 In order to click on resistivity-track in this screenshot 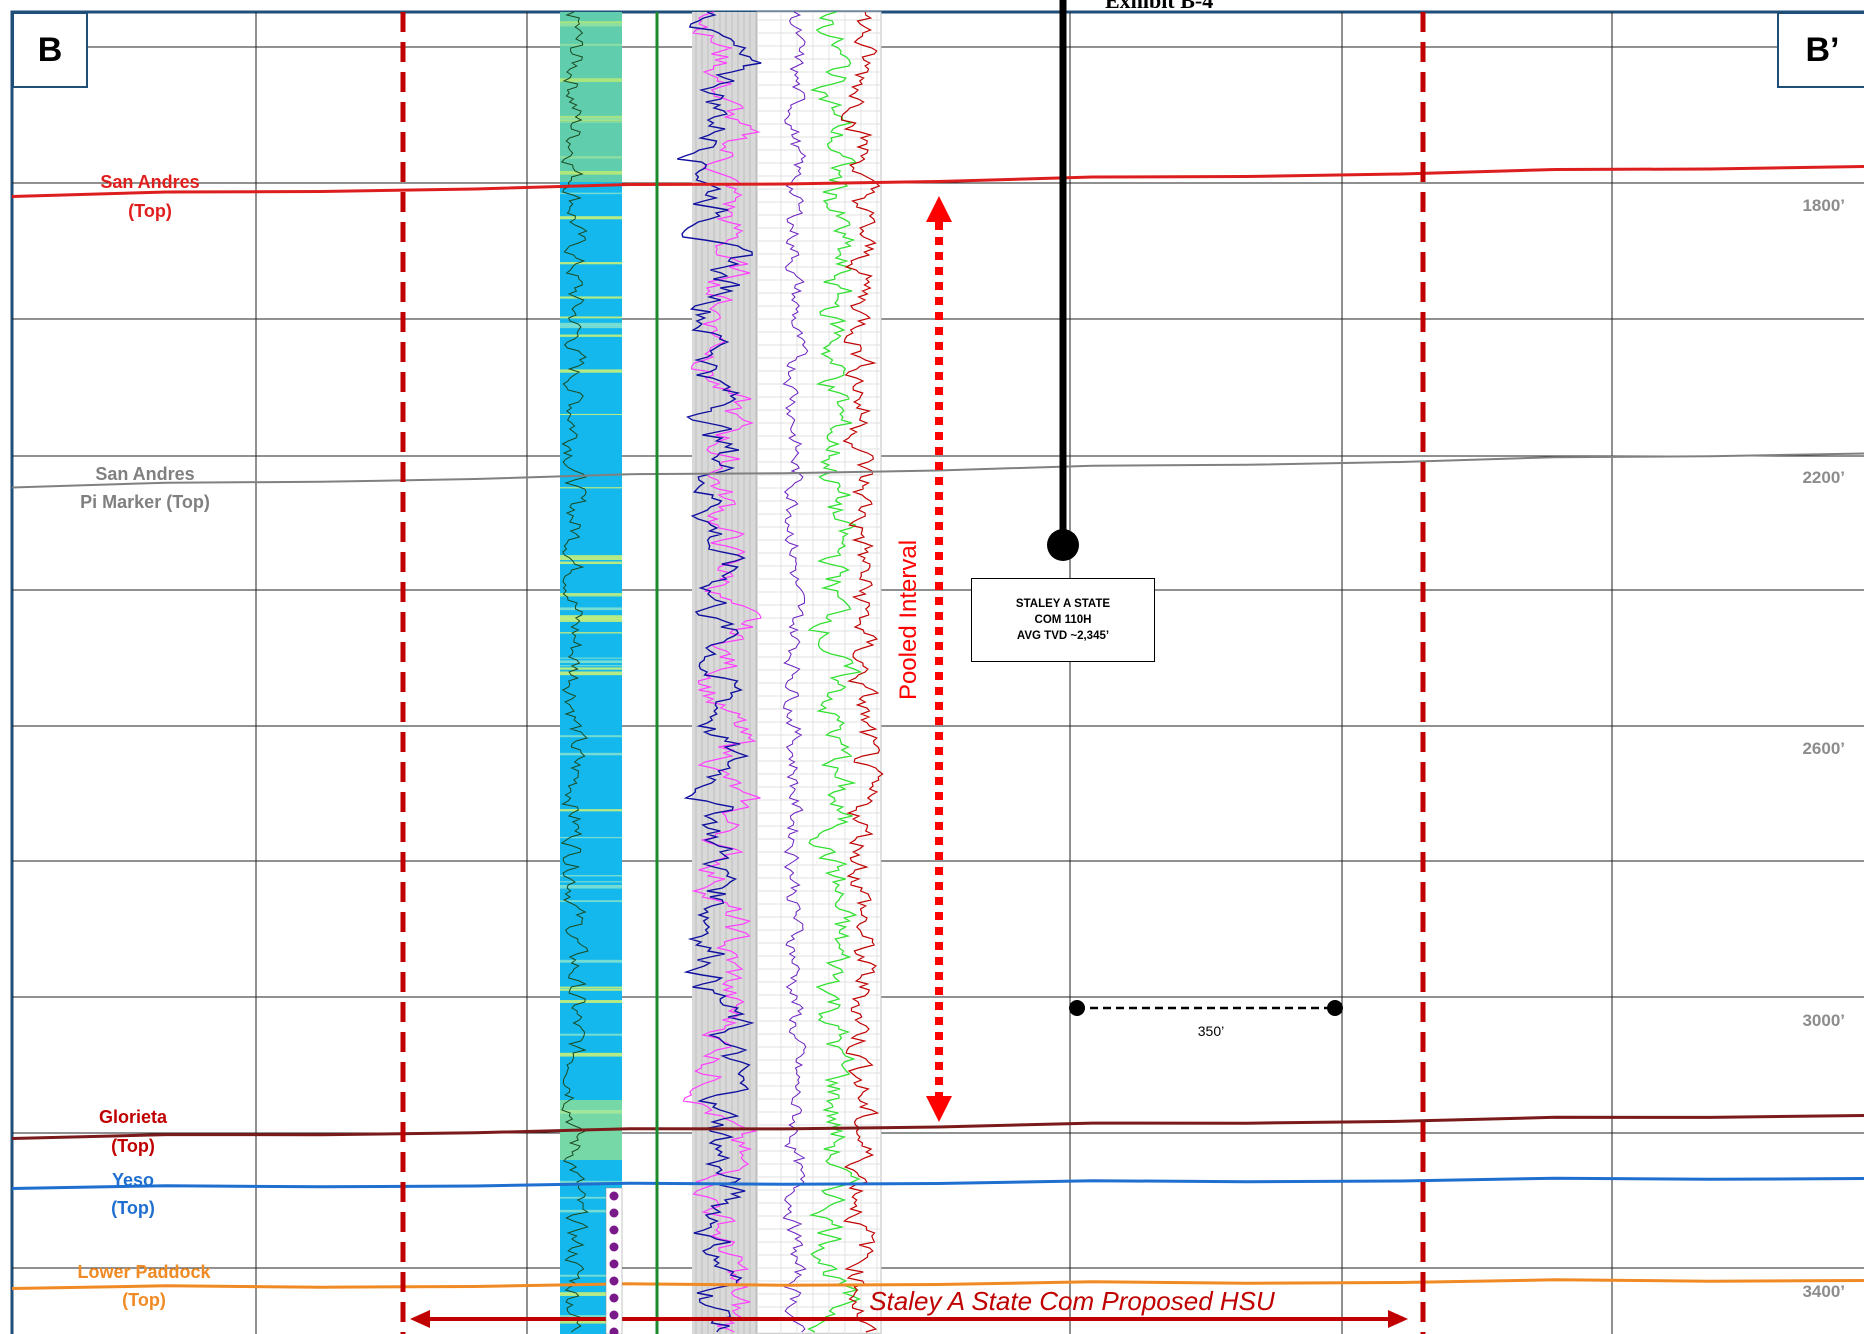, I will do `click(819, 672)`.